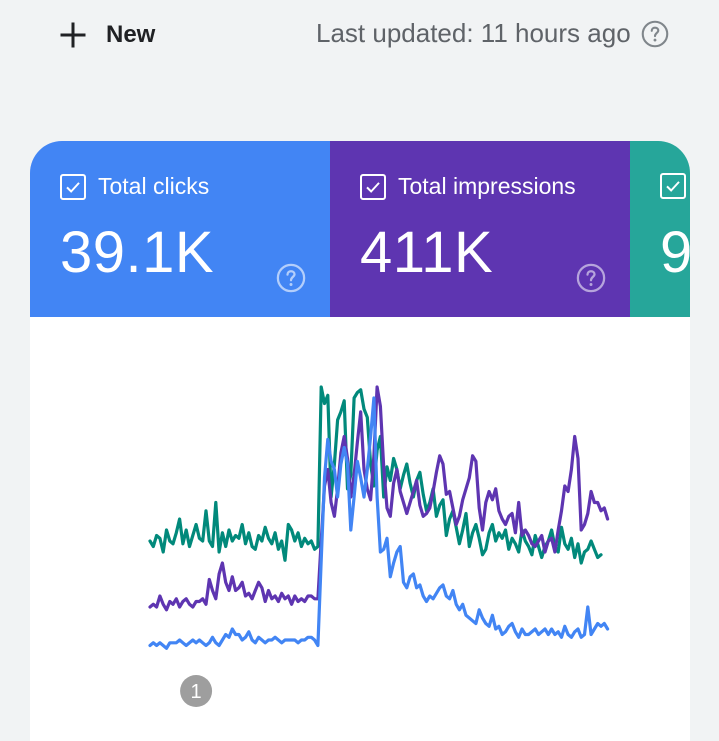  What do you see at coordinates (473, 33) in the screenshot?
I see `last-updated-text: Last updated: 11 hours ago` at bounding box center [473, 33].